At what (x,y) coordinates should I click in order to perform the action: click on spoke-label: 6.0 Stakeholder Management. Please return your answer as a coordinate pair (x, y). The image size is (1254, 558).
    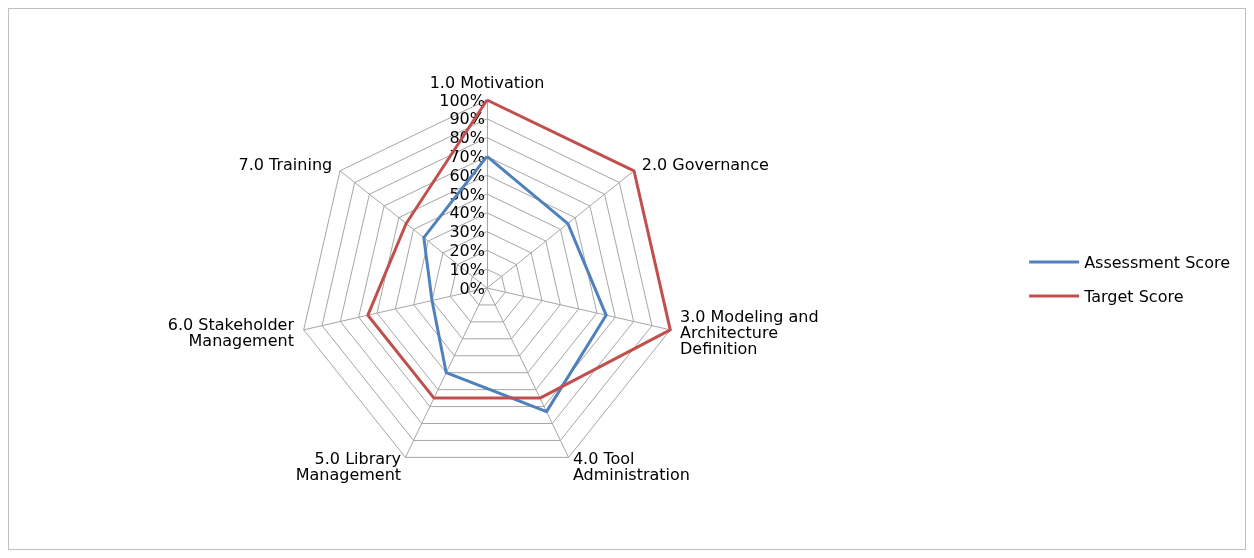
    Looking at the image, I should click on (231, 332).